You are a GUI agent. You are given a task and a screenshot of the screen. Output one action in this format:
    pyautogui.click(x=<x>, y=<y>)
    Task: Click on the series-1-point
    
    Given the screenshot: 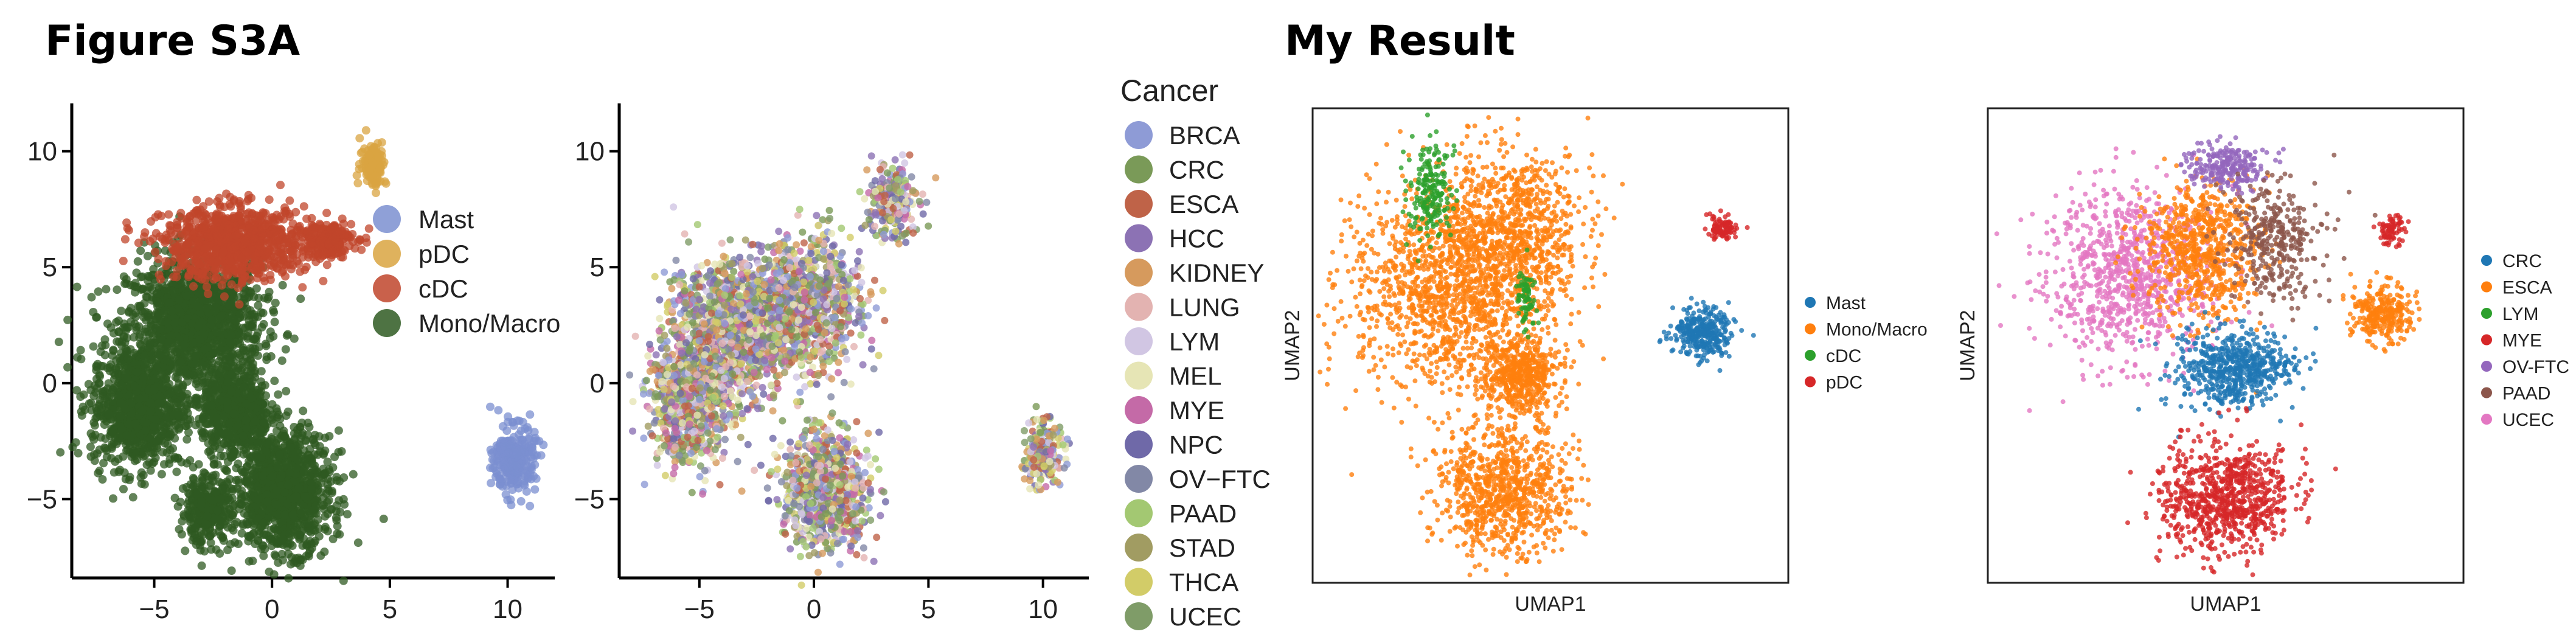 What is the action you would take?
    pyautogui.click(x=376, y=184)
    